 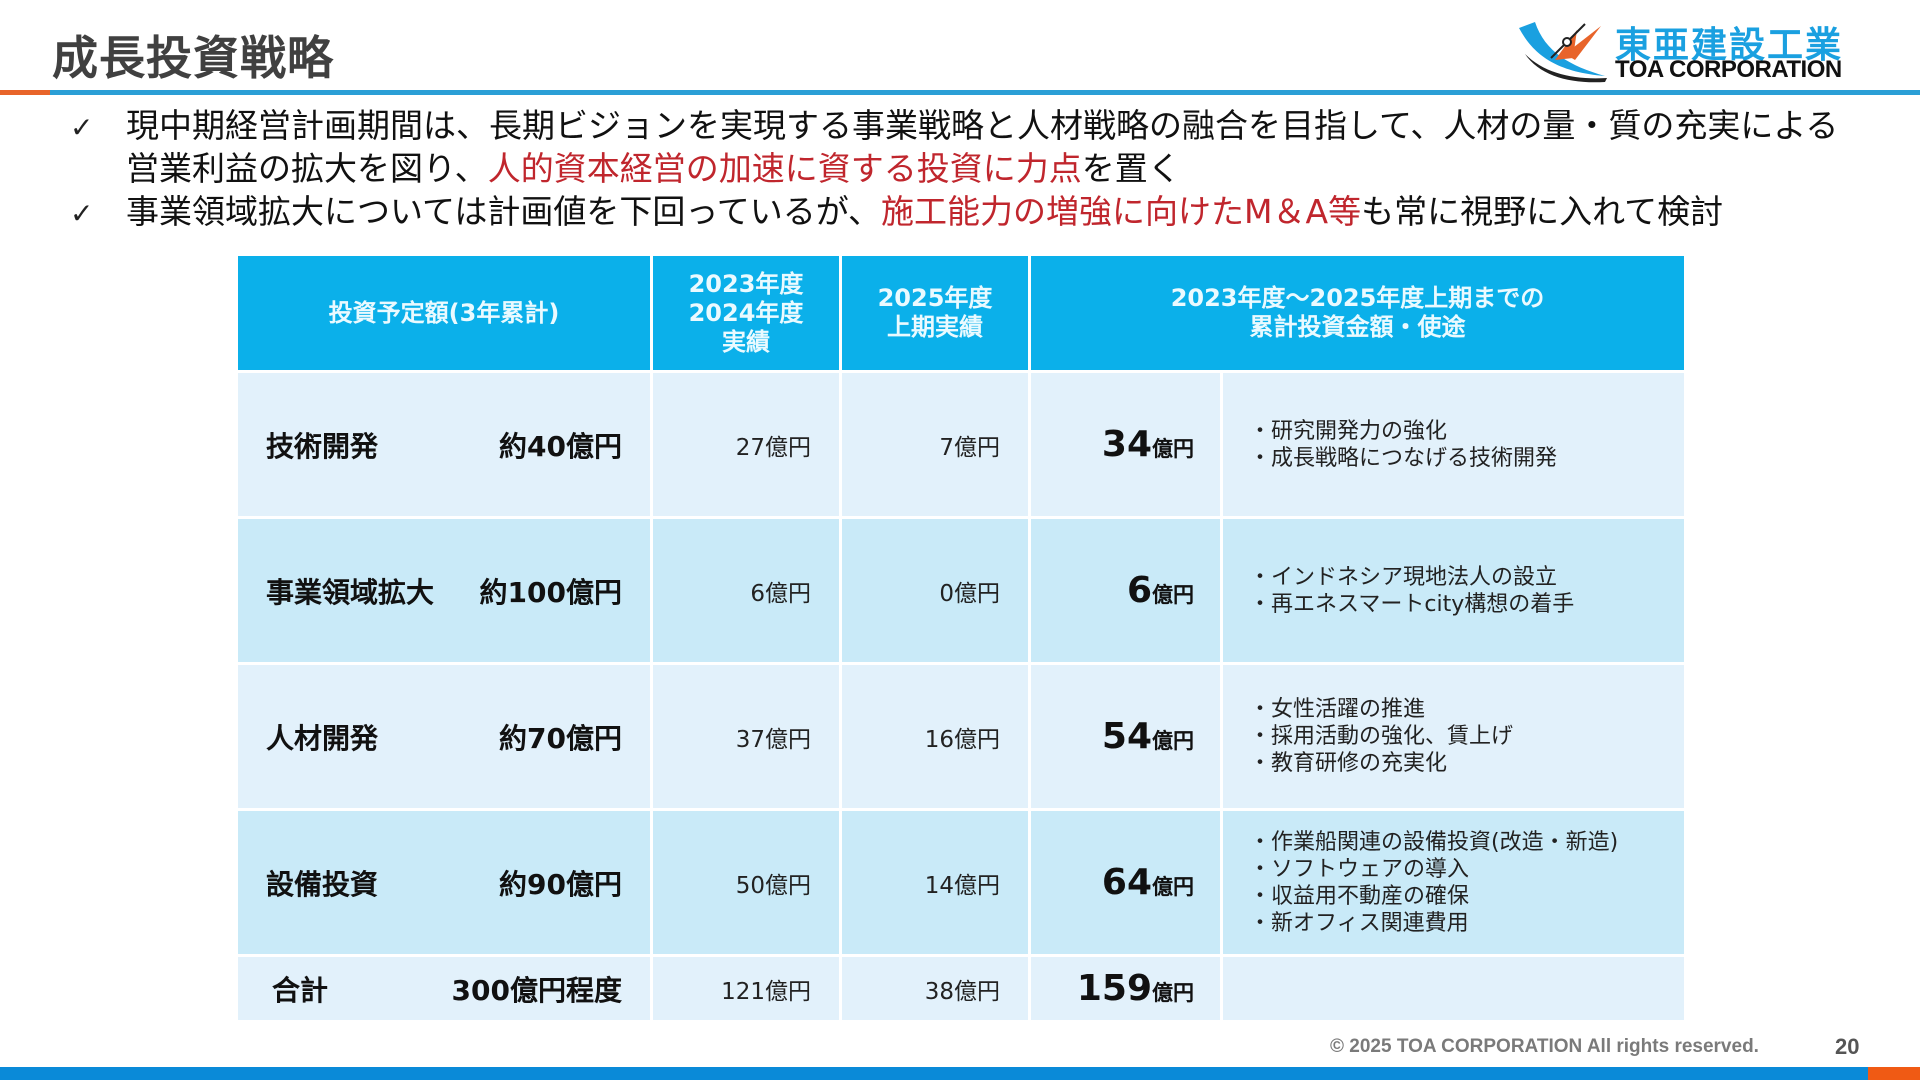 What do you see at coordinates (746, 736) in the screenshot?
I see `fy2023-2024-cell: 37億円` at bounding box center [746, 736].